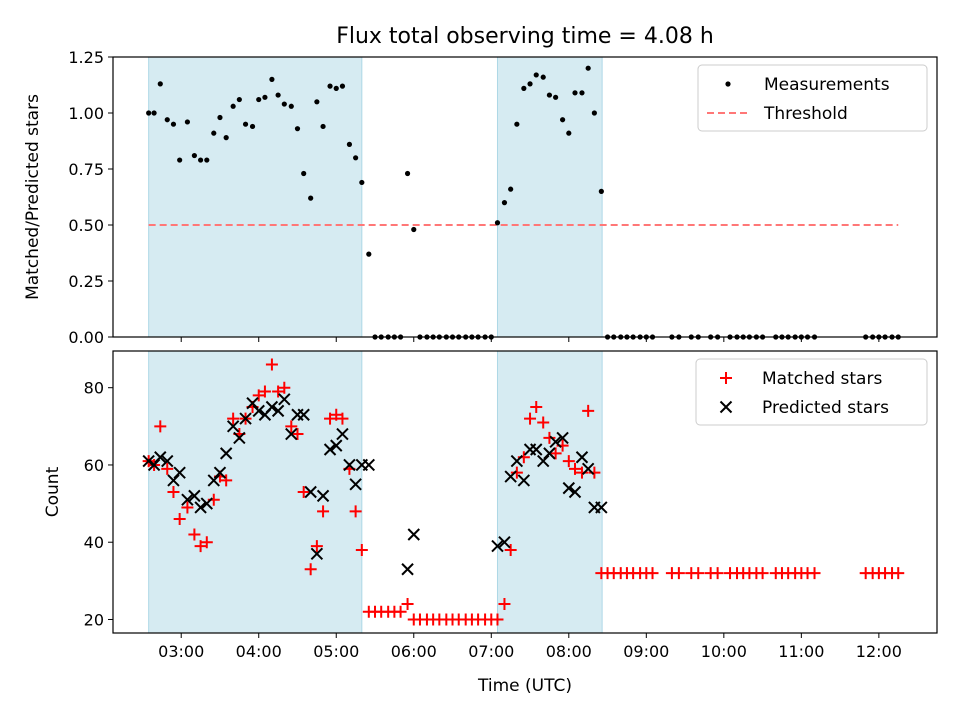  I want to click on top-ytick-label: 0.50, so click(86, 225).